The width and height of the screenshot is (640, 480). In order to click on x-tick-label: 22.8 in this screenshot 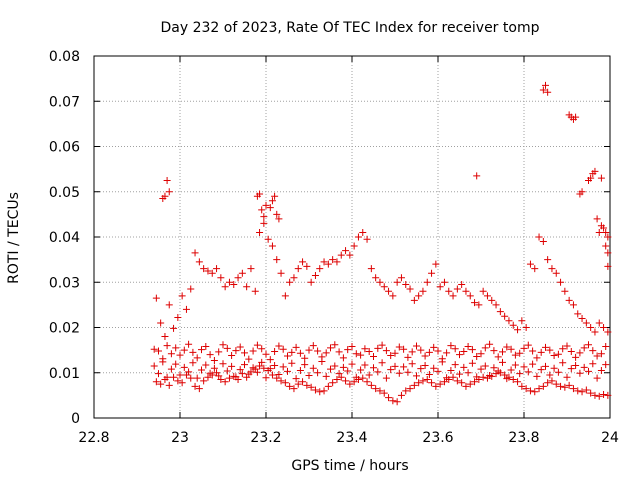, I will do `click(93, 438)`.